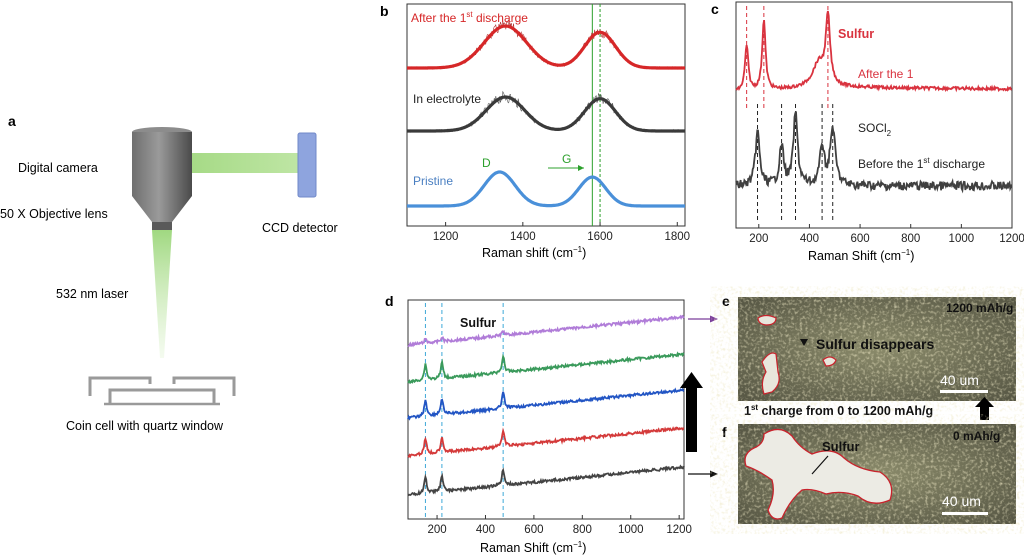 This screenshot has height=556, width=1024. Describe the element at coordinates (959, 380) in the screenshot. I see `scalebar-label-e: 40 um` at that location.